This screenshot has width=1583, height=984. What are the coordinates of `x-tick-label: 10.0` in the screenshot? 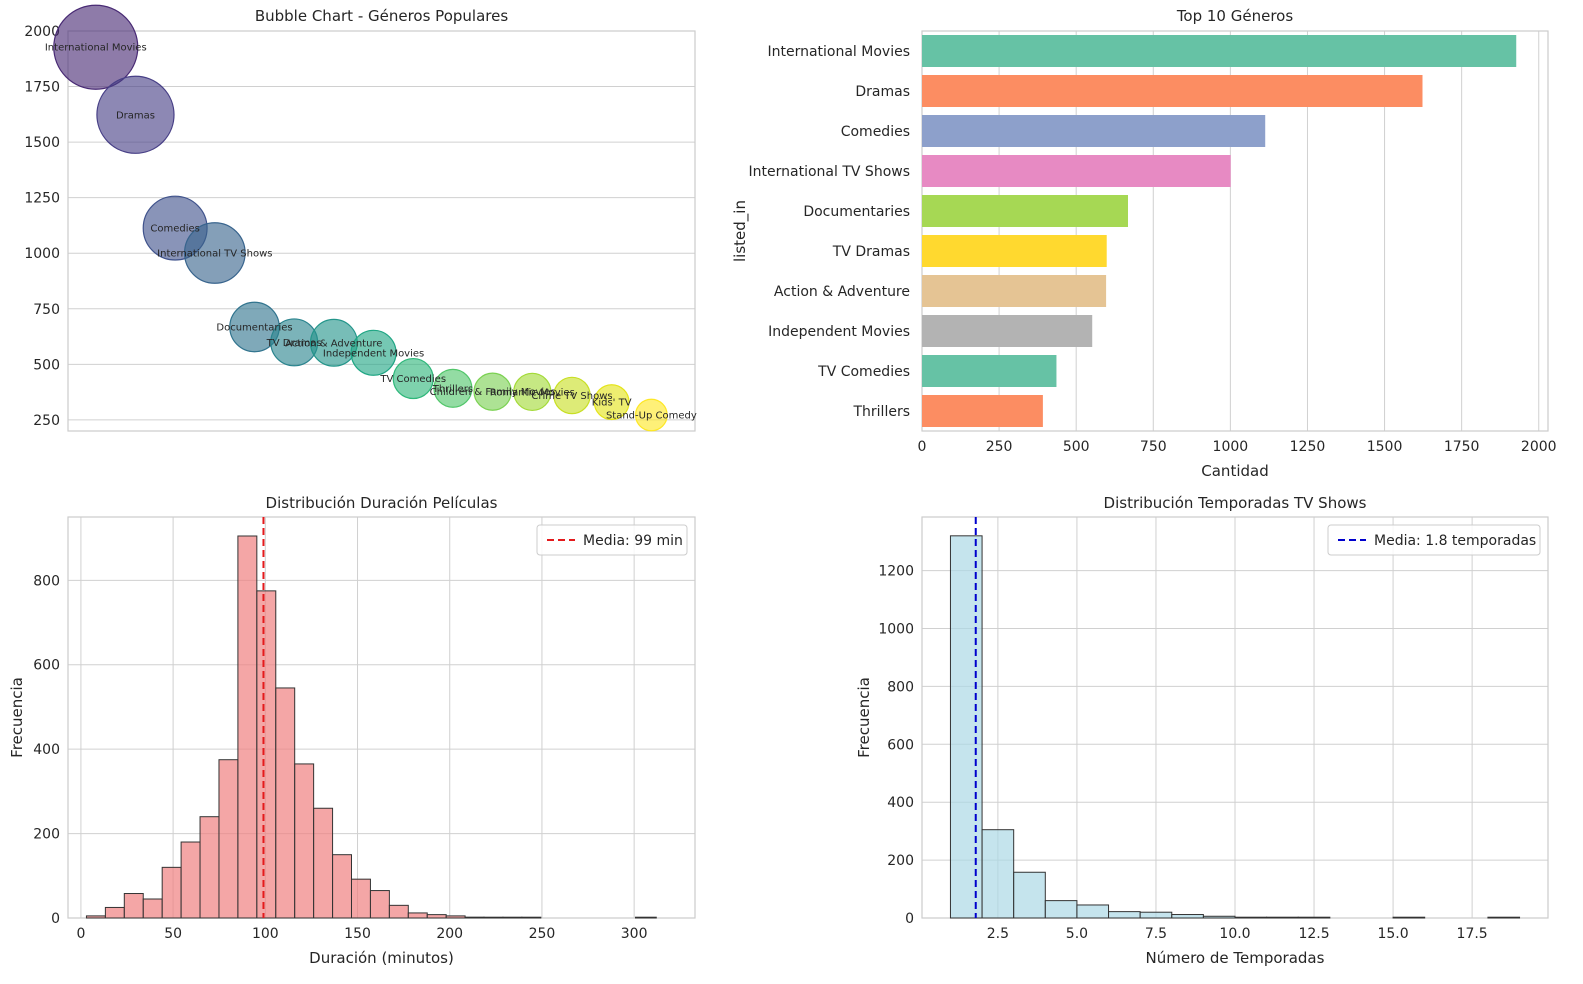 It's located at (1234, 934).